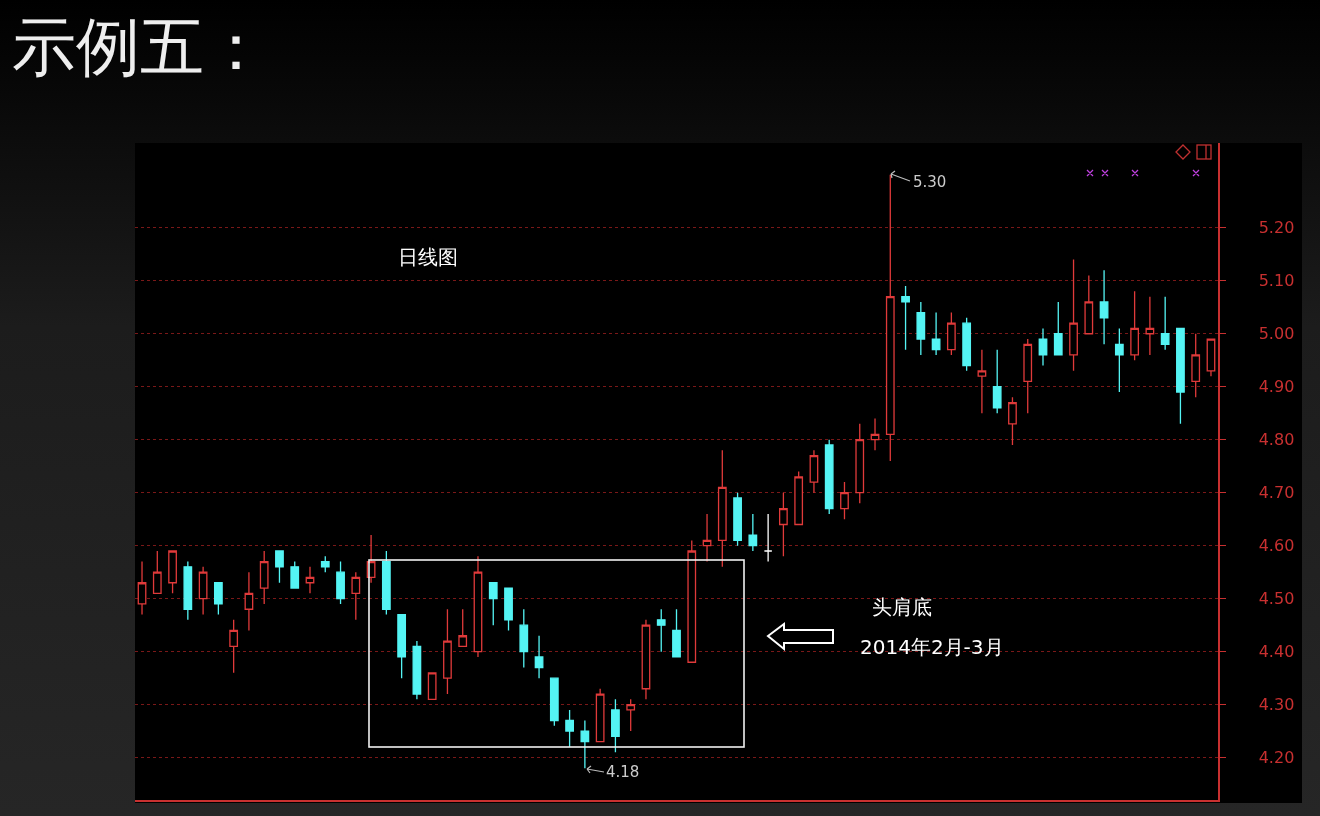  Describe the element at coordinates (623, 772) in the screenshot. I see `annotation: 4.18` at that location.